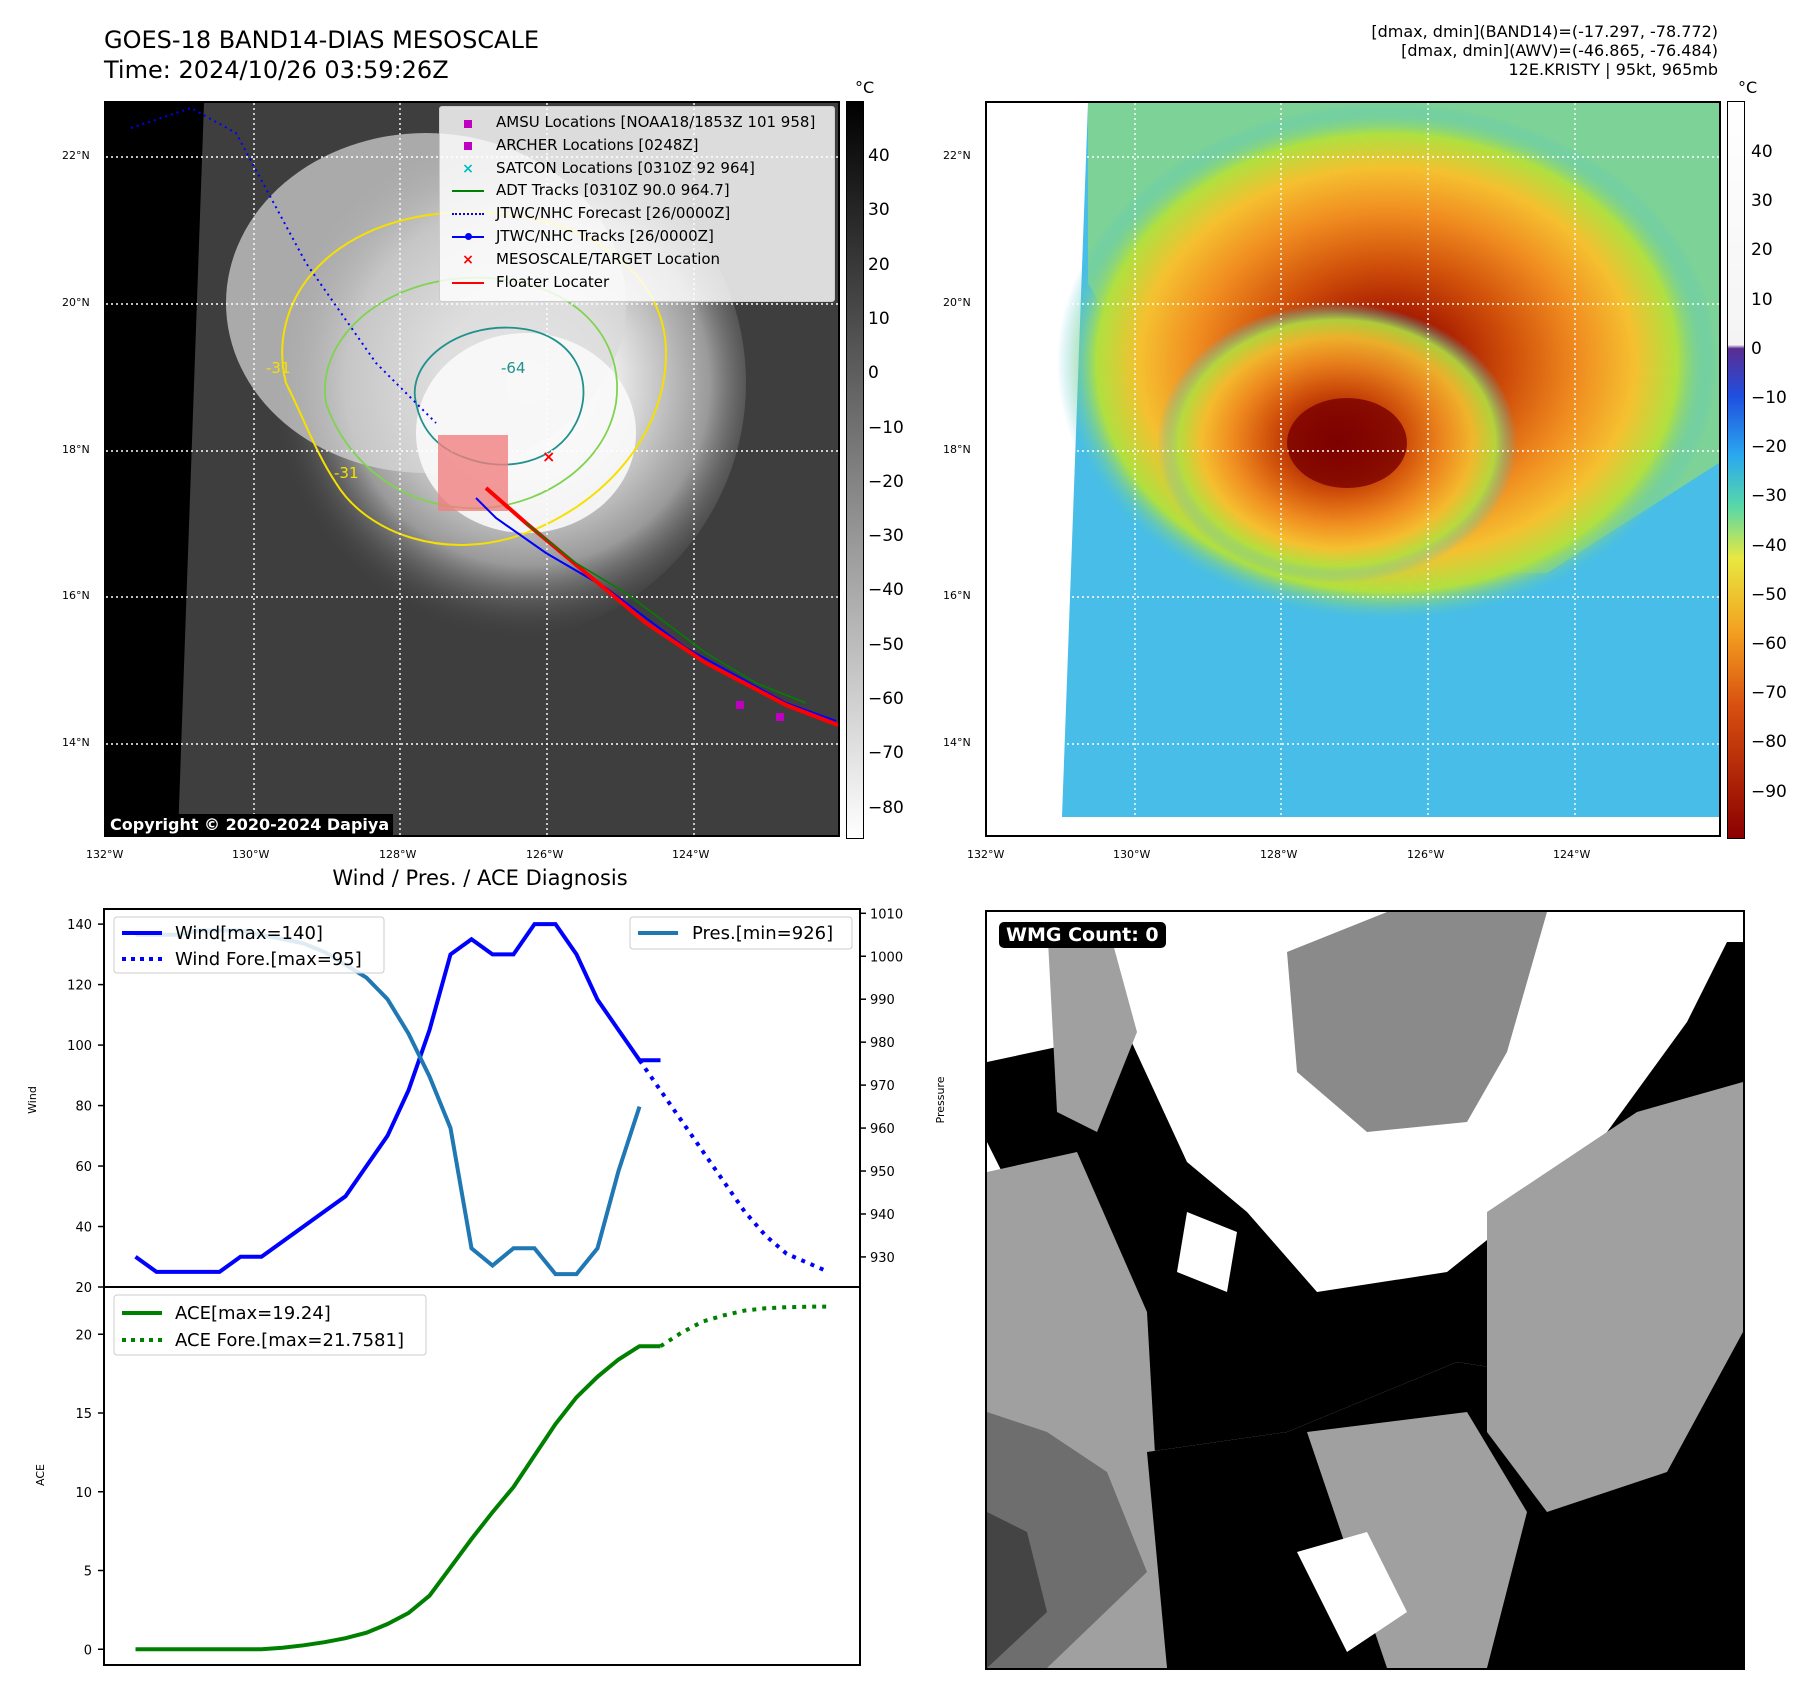 The height and width of the screenshot is (1690, 1797). Describe the element at coordinates (744, 1326) in the screenshot. I see `ace-forecast-line` at that location.